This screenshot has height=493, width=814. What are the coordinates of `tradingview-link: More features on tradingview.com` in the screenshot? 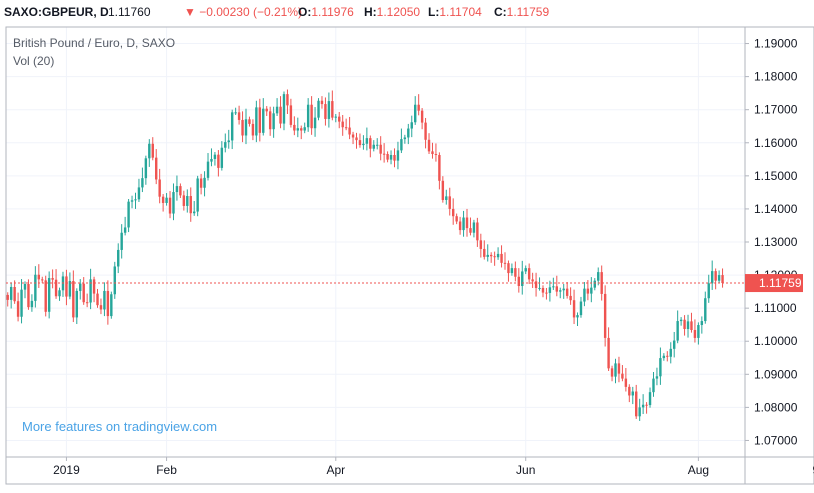 It's located at (120, 426).